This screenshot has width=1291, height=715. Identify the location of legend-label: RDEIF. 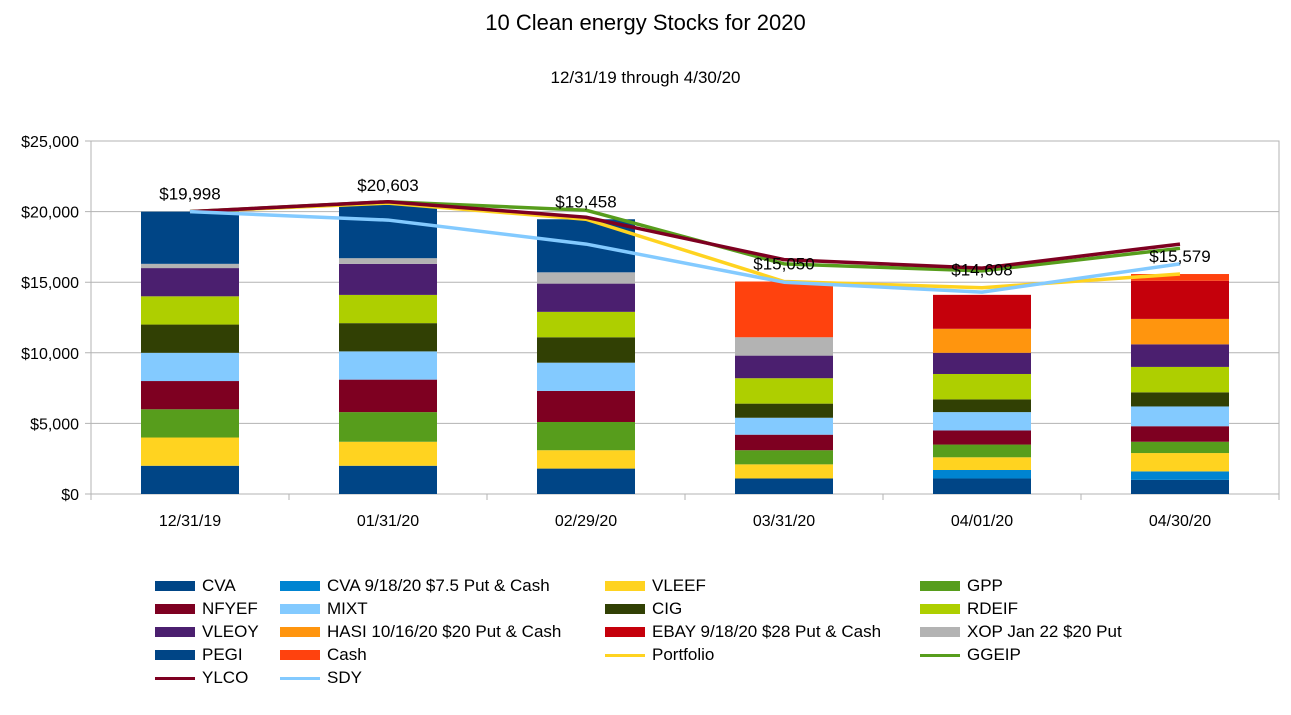
(992, 608).